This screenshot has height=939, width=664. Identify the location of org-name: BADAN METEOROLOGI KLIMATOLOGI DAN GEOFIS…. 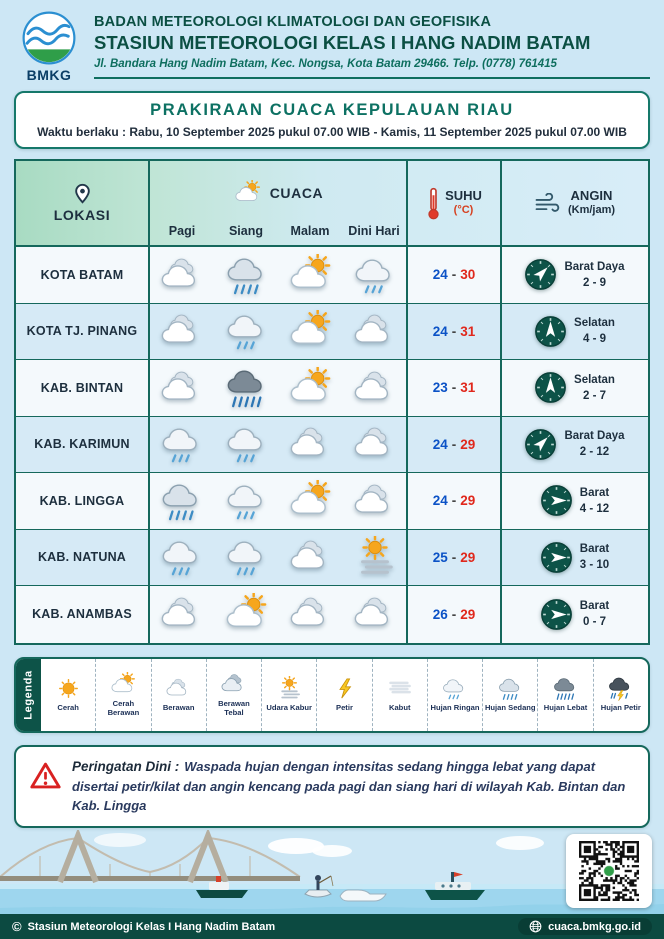
(293, 22).